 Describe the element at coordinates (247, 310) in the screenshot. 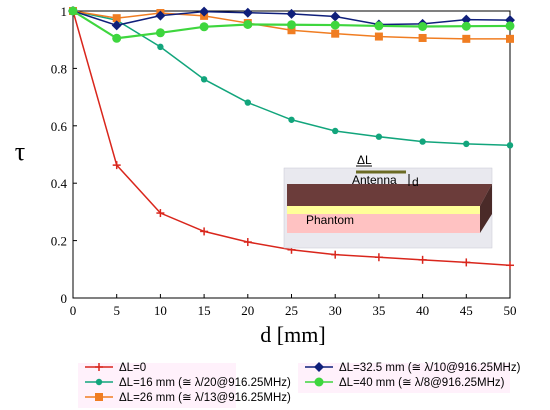

I see `x-tick-label: 20` at that location.